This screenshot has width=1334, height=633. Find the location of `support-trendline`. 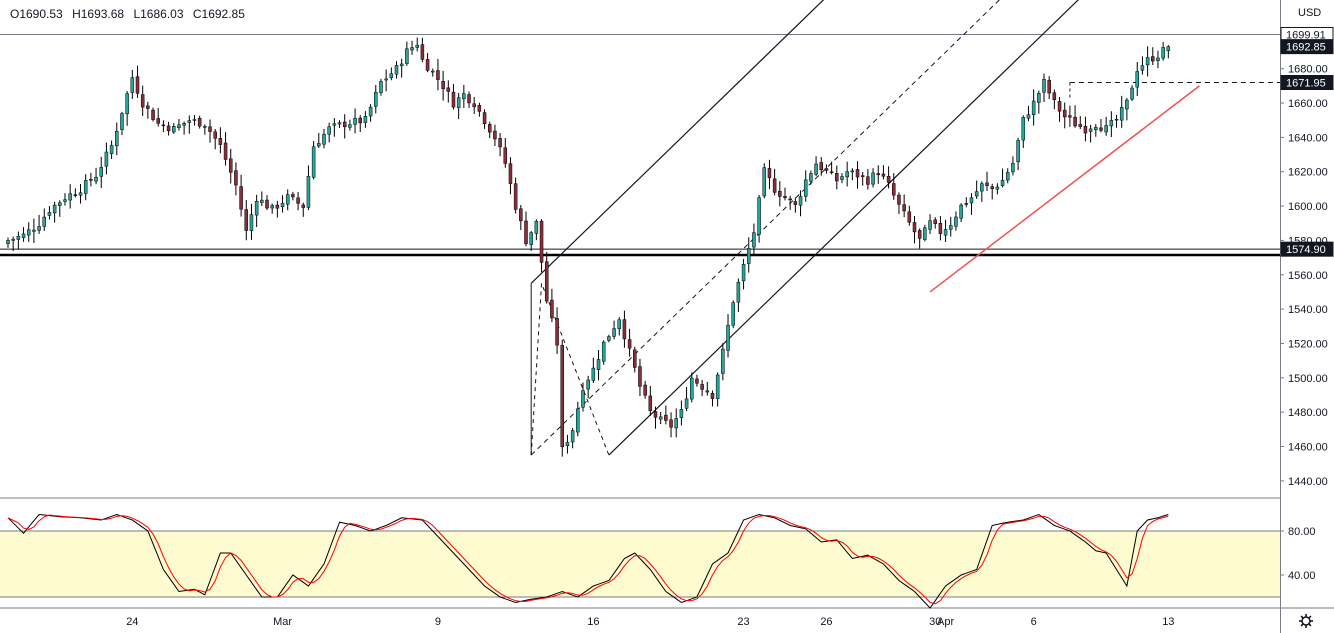

support-trendline is located at coordinates (1064, 189).